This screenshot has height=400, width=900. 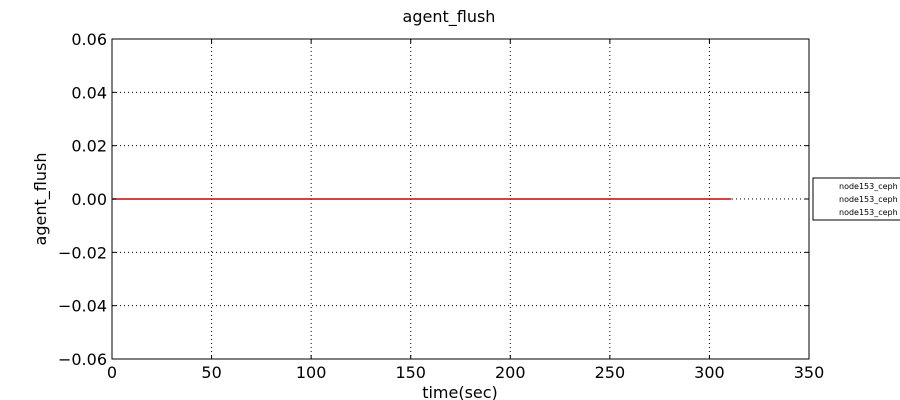 I want to click on x-tick-label: 0, so click(x=112, y=372).